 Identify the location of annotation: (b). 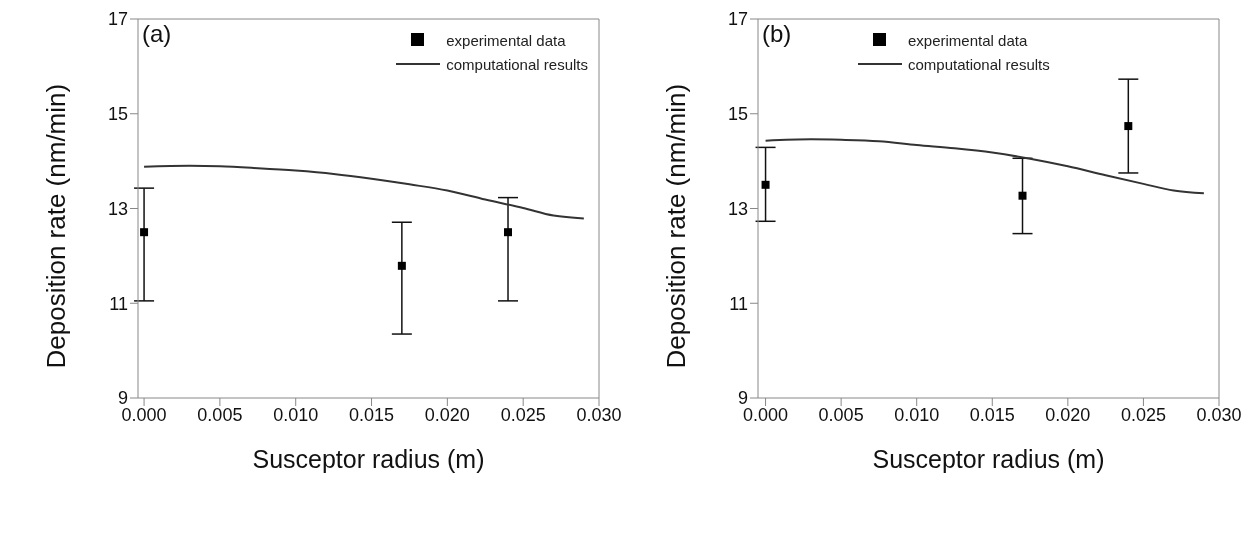
(777, 34).